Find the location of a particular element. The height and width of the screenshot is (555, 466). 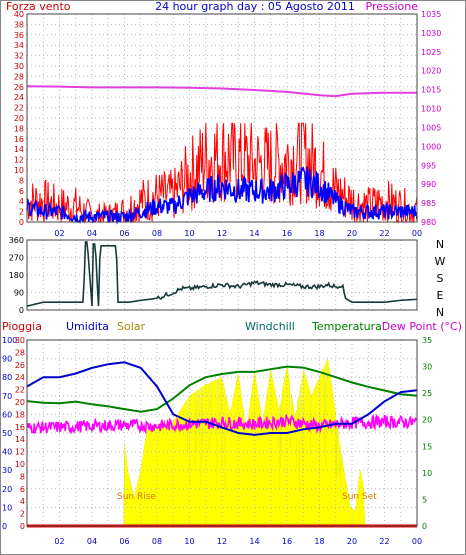

panel3-x-tick: 12 is located at coordinates (222, 541).